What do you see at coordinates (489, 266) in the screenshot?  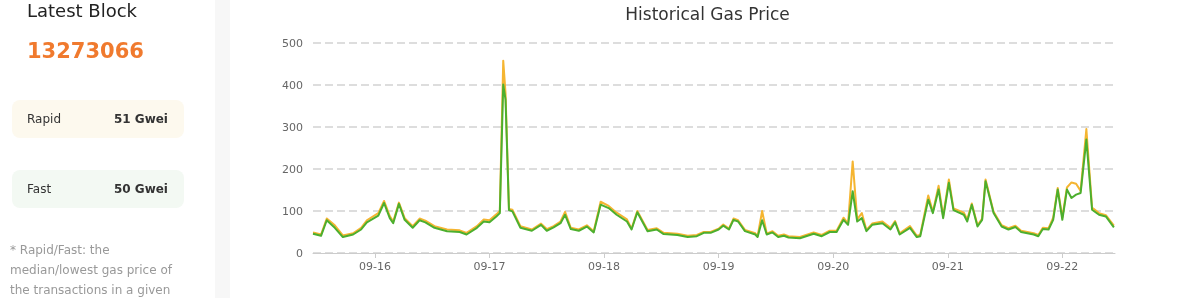 I see `x-tick-label: 09-17` at bounding box center [489, 266].